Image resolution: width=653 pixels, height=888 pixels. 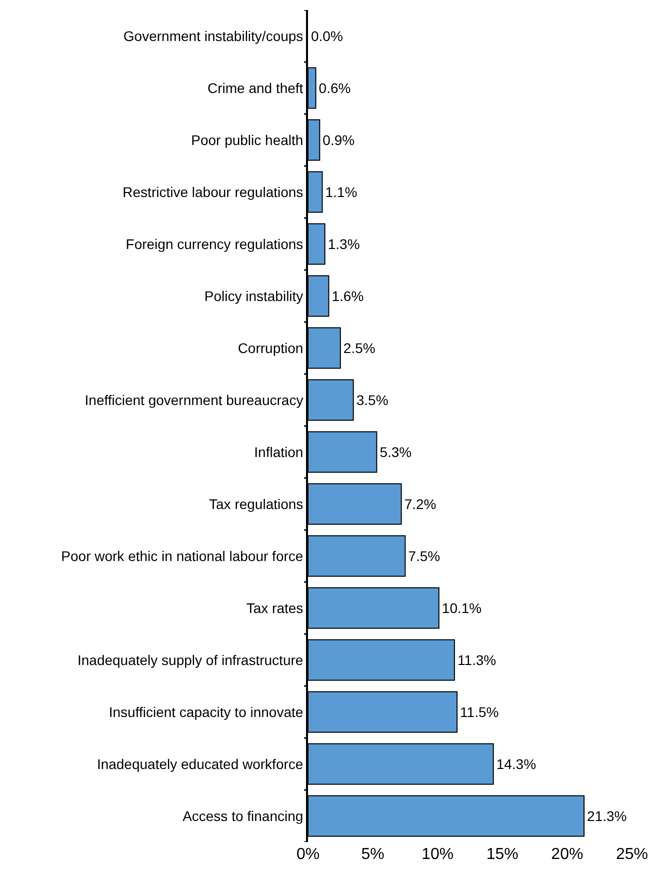 I want to click on y-tick-label: Restrictive labour regulations, so click(x=213, y=192).